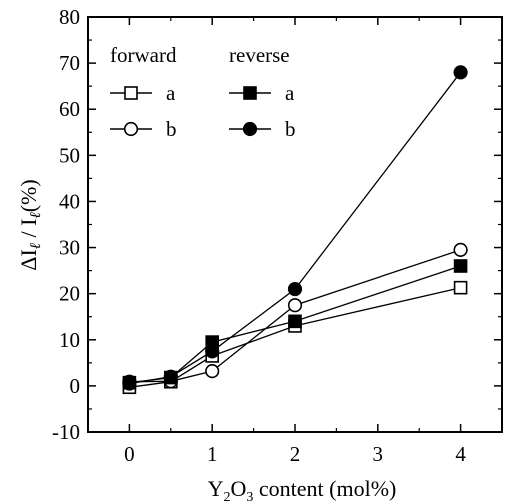 The width and height of the screenshot is (512, 504). I want to click on y-tick-label: -10, so click(66, 432).